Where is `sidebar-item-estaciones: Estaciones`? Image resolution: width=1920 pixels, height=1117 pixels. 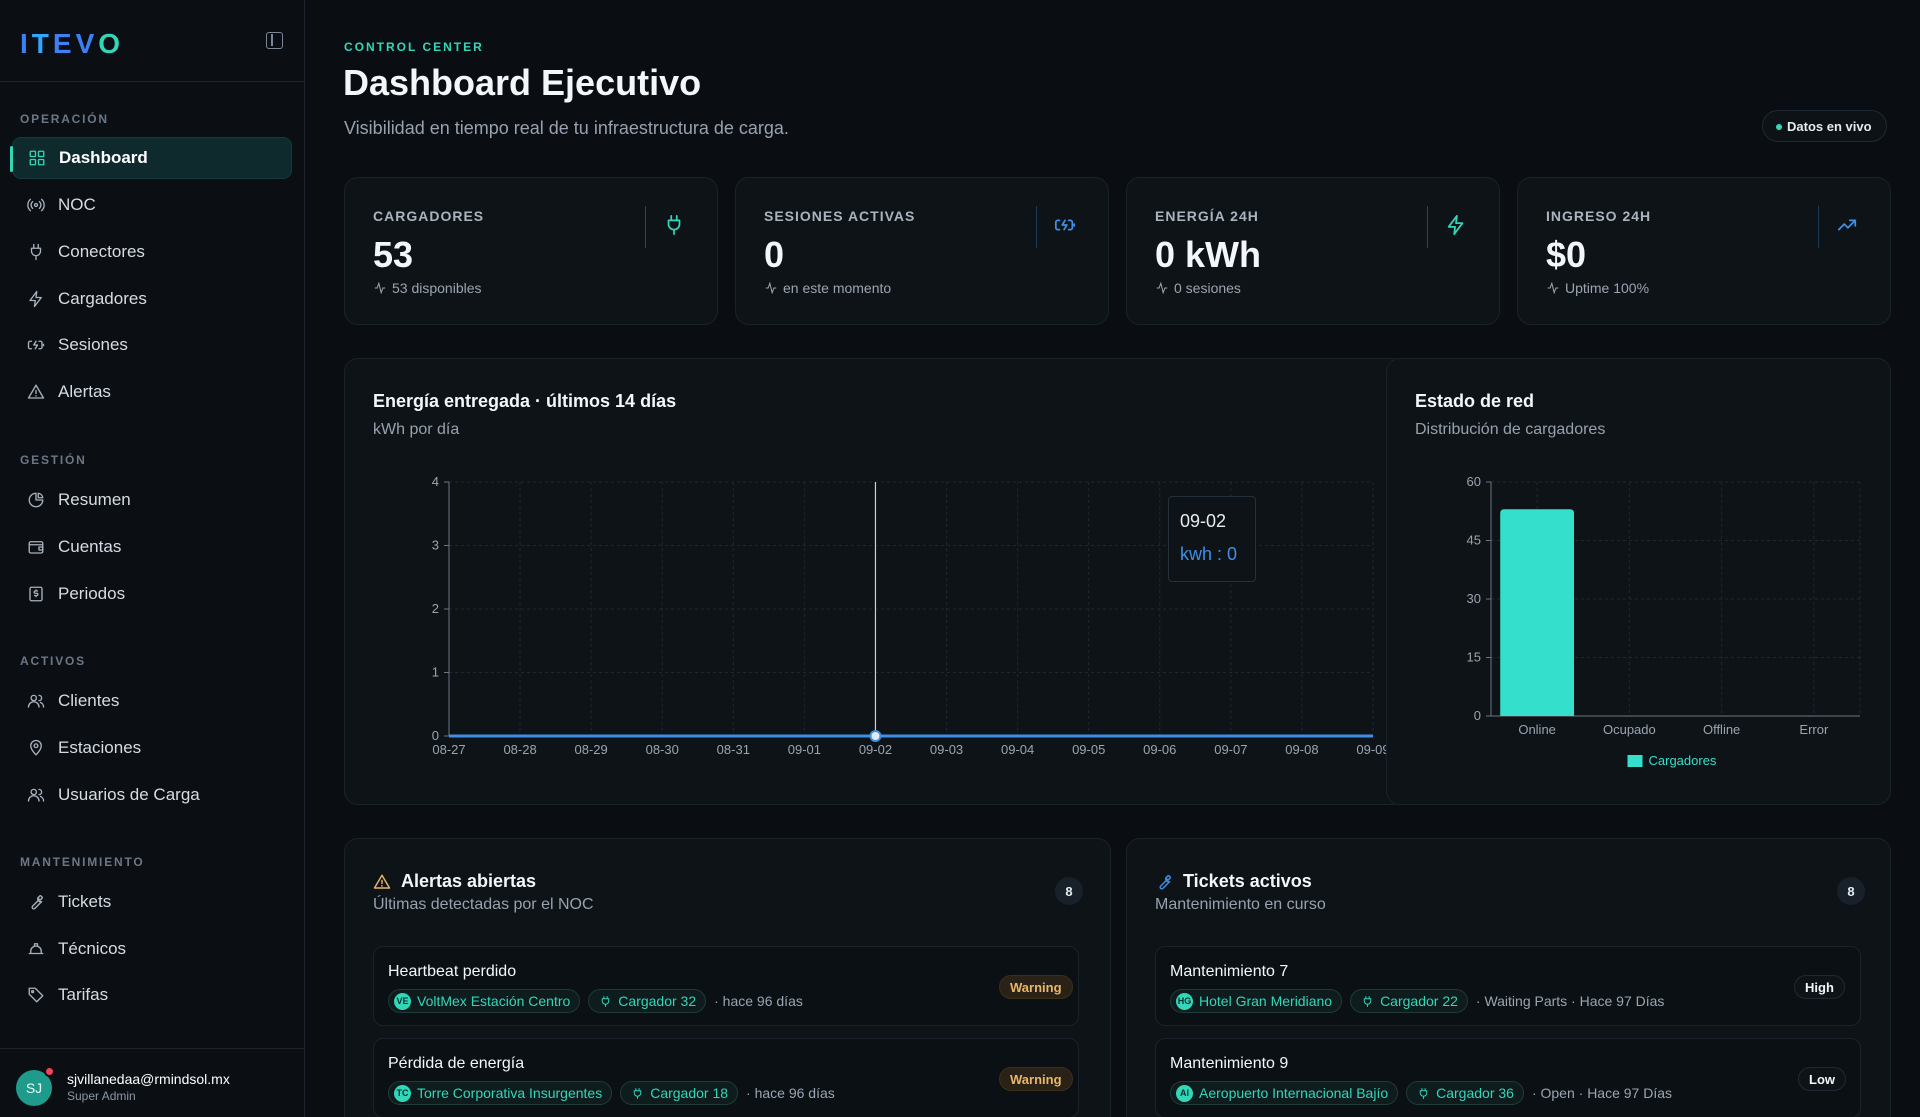 sidebar-item-estaciones: Estaciones is located at coordinates (152, 748).